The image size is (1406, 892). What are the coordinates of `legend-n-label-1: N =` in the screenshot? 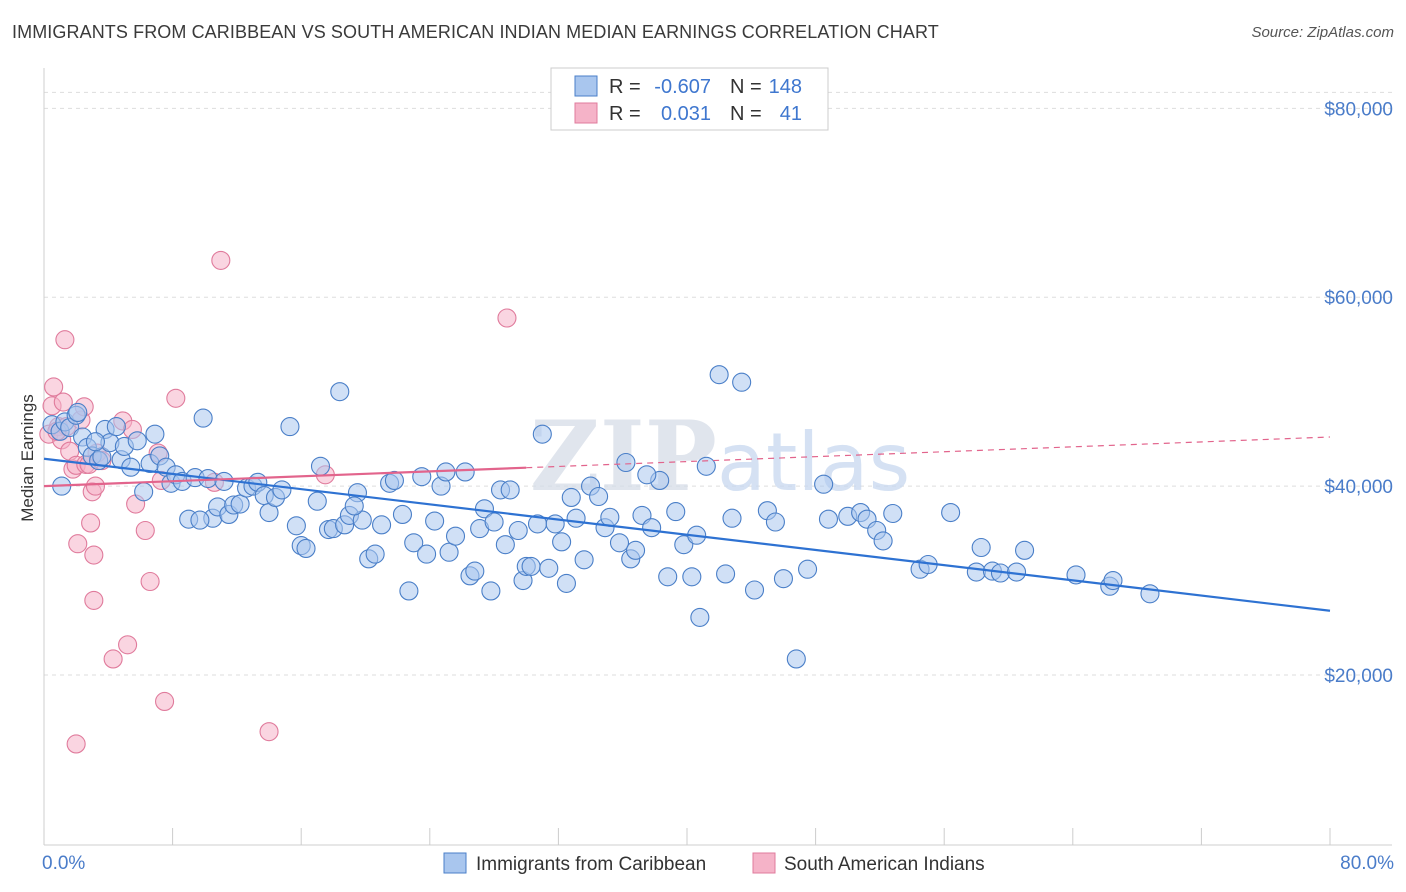 It's located at (746, 87).